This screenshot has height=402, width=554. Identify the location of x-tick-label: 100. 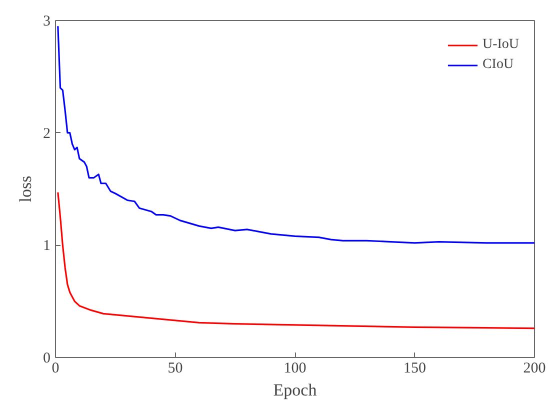
(295, 368).